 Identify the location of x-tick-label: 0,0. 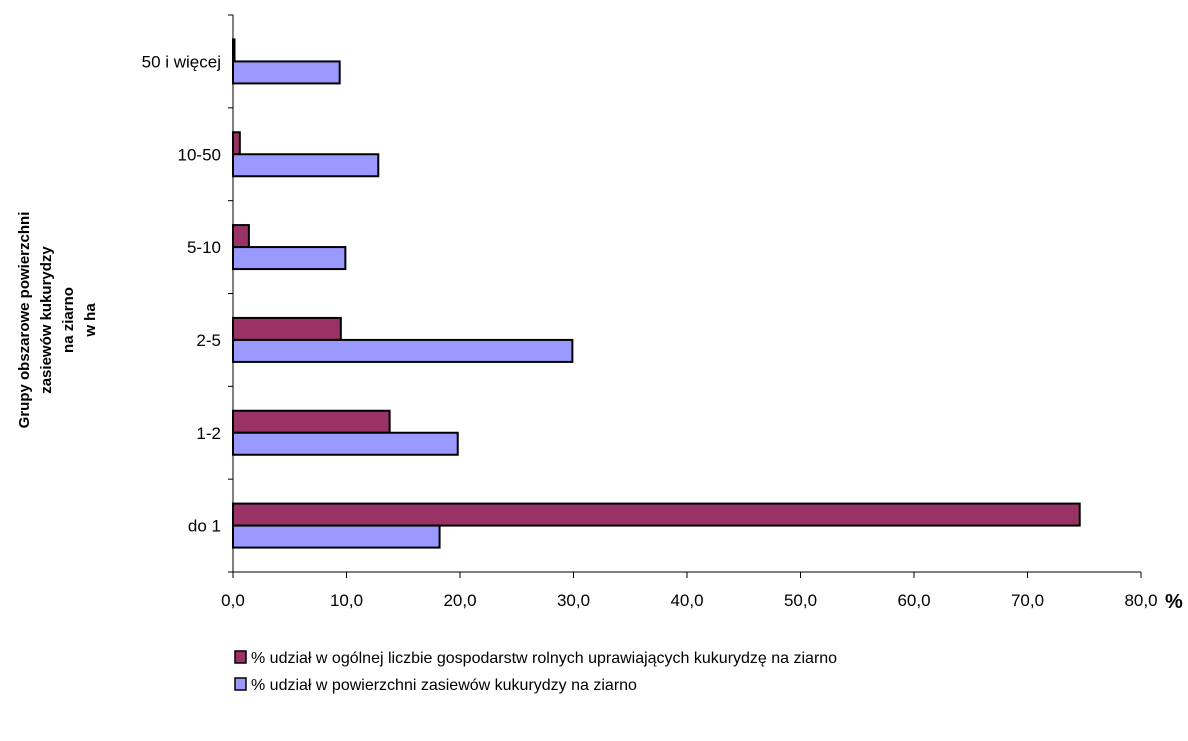
(233, 600).